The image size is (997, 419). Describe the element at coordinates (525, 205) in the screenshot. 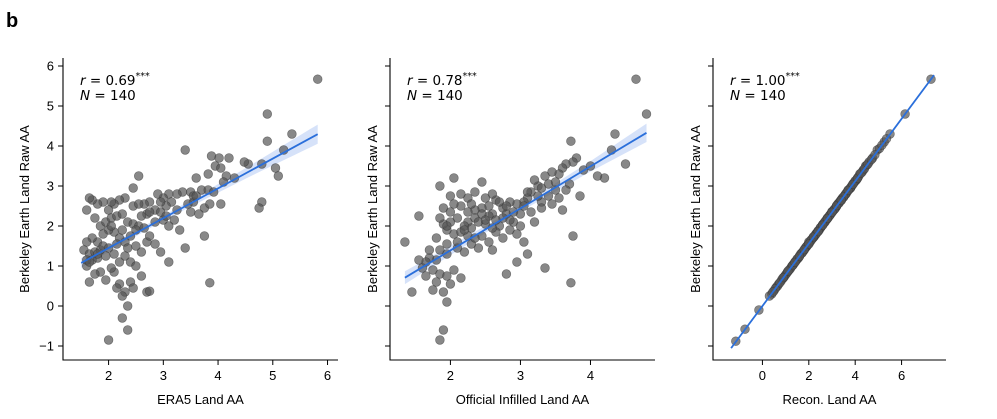

I see `regression-line` at that location.